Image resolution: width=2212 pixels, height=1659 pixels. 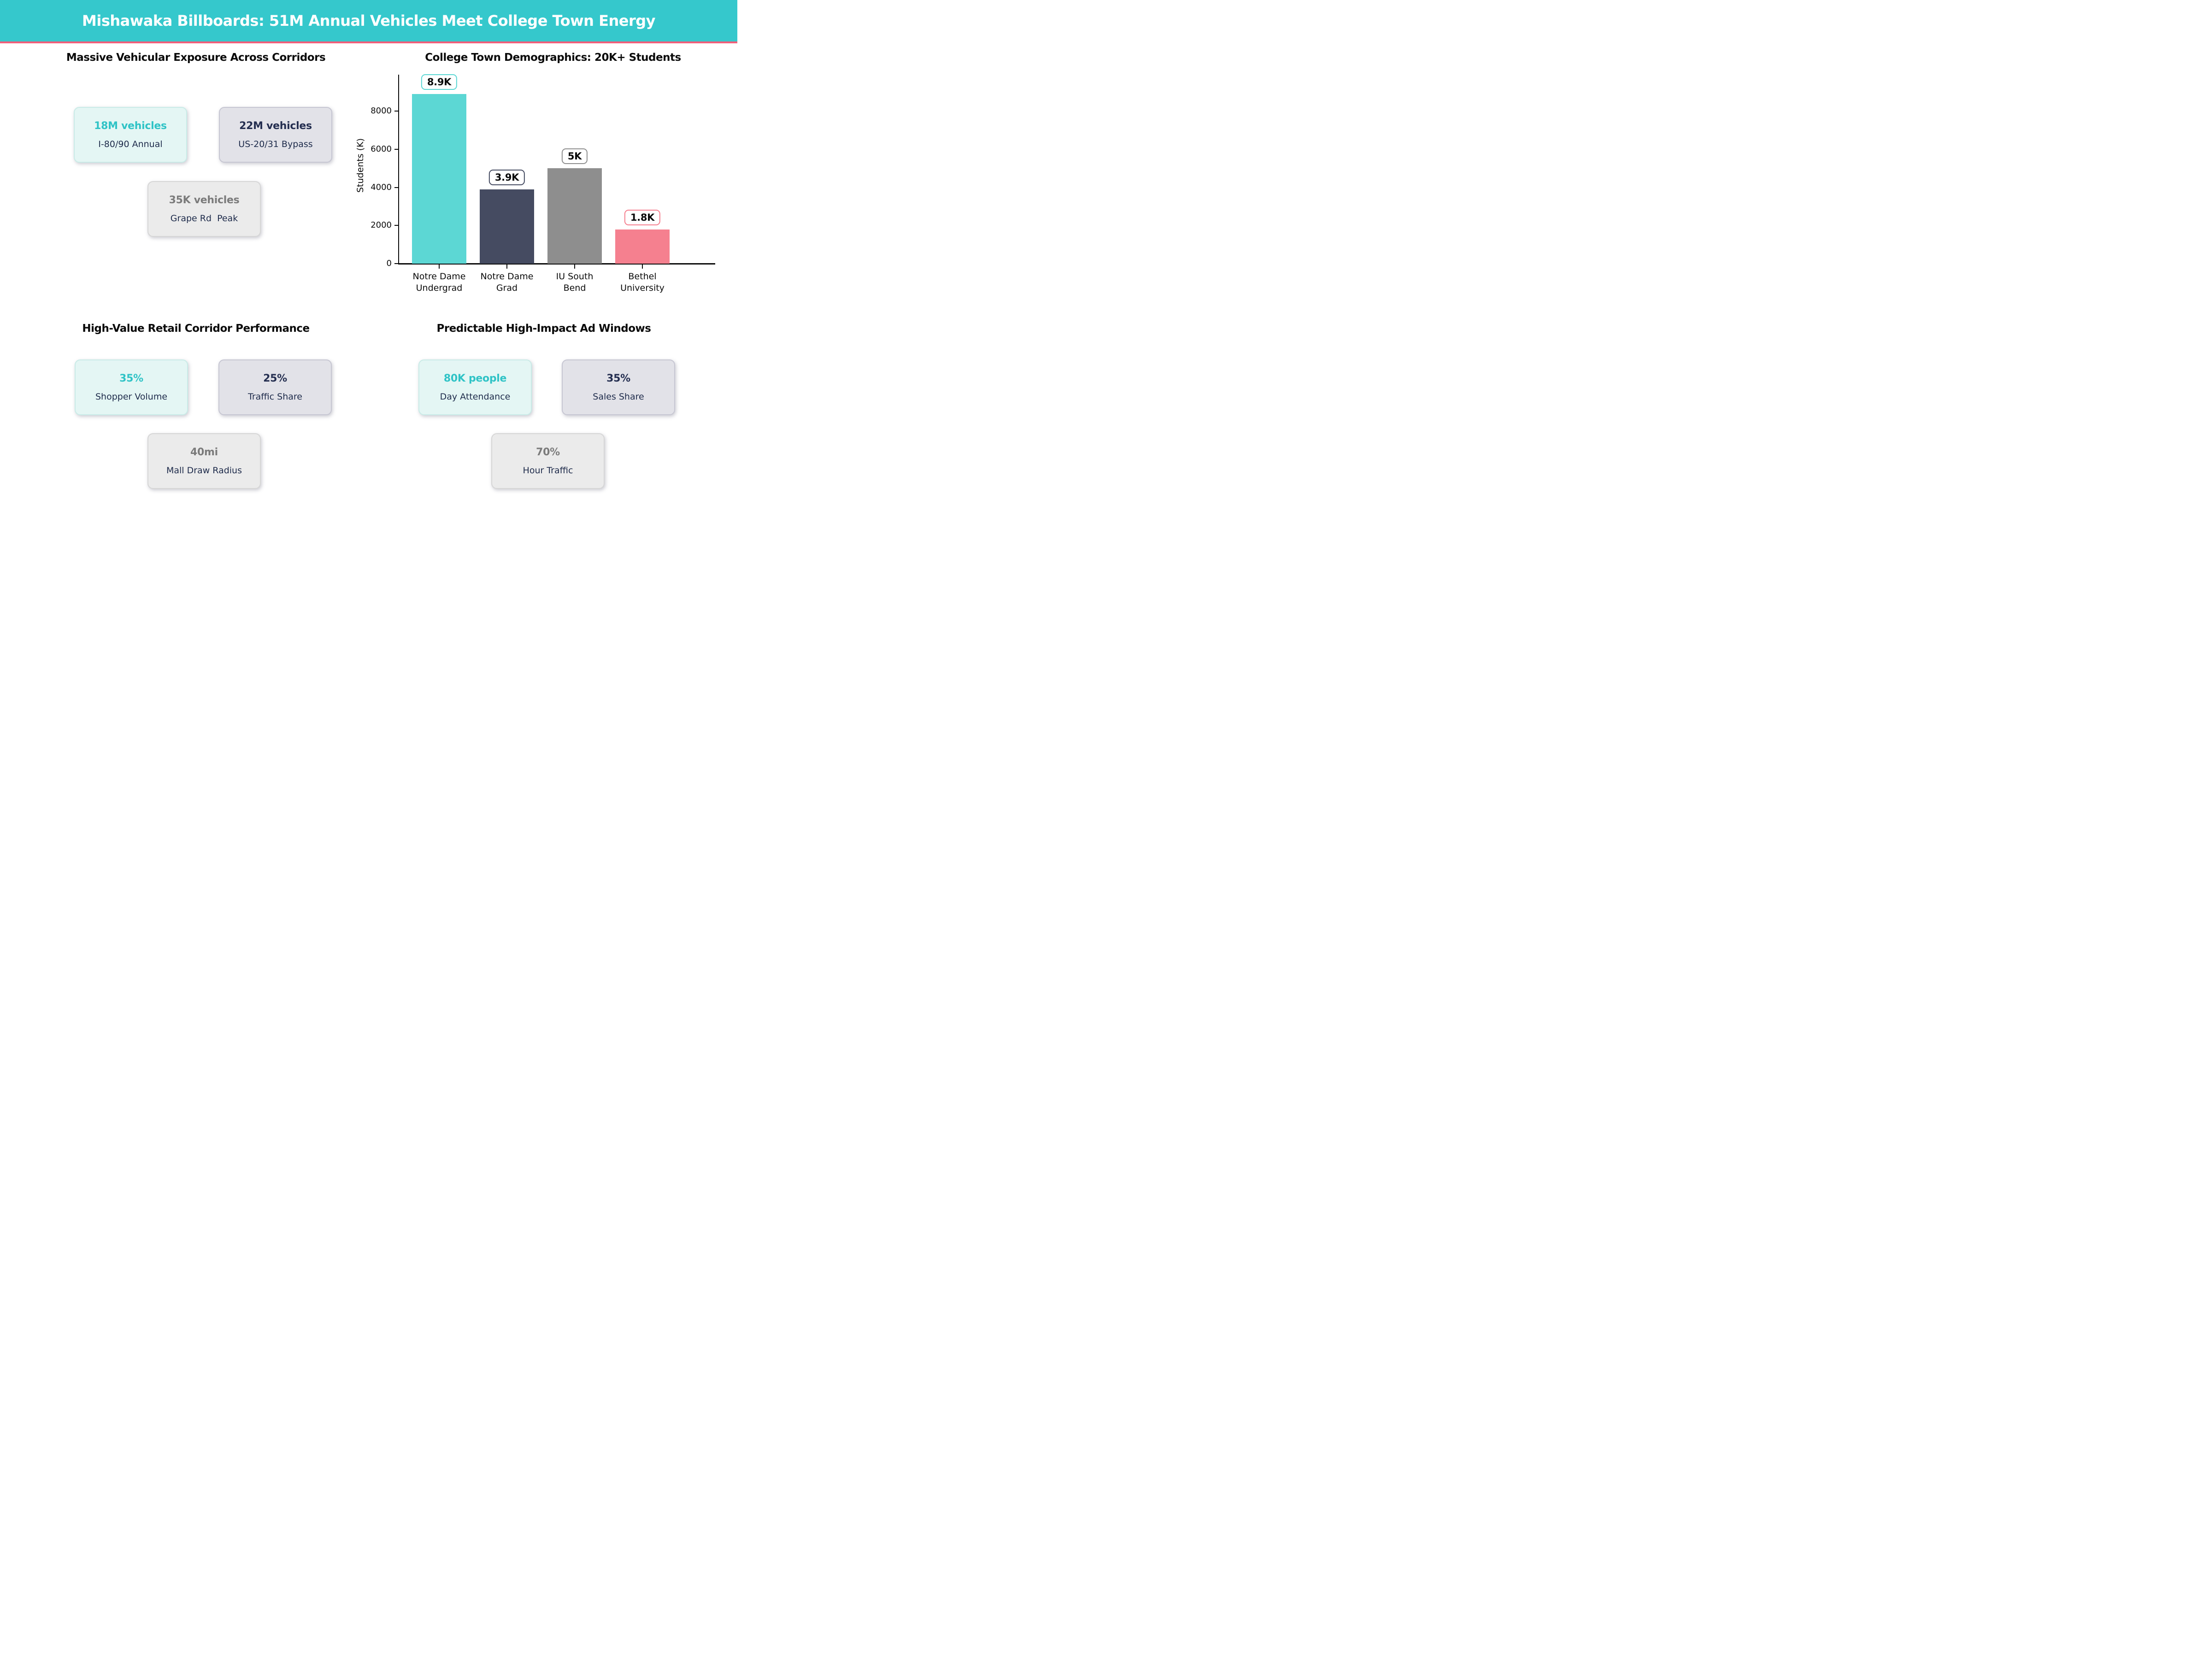 What do you see at coordinates (389, 263) in the screenshot?
I see `y-tick-label: 0` at bounding box center [389, 263].